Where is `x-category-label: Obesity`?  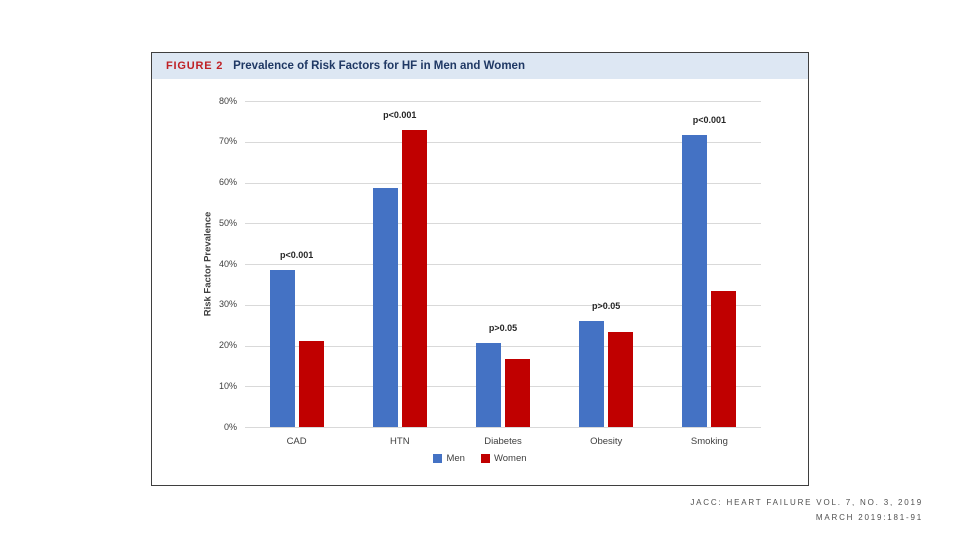 x-category-label: Obesity is located at coordinates (606, 441).